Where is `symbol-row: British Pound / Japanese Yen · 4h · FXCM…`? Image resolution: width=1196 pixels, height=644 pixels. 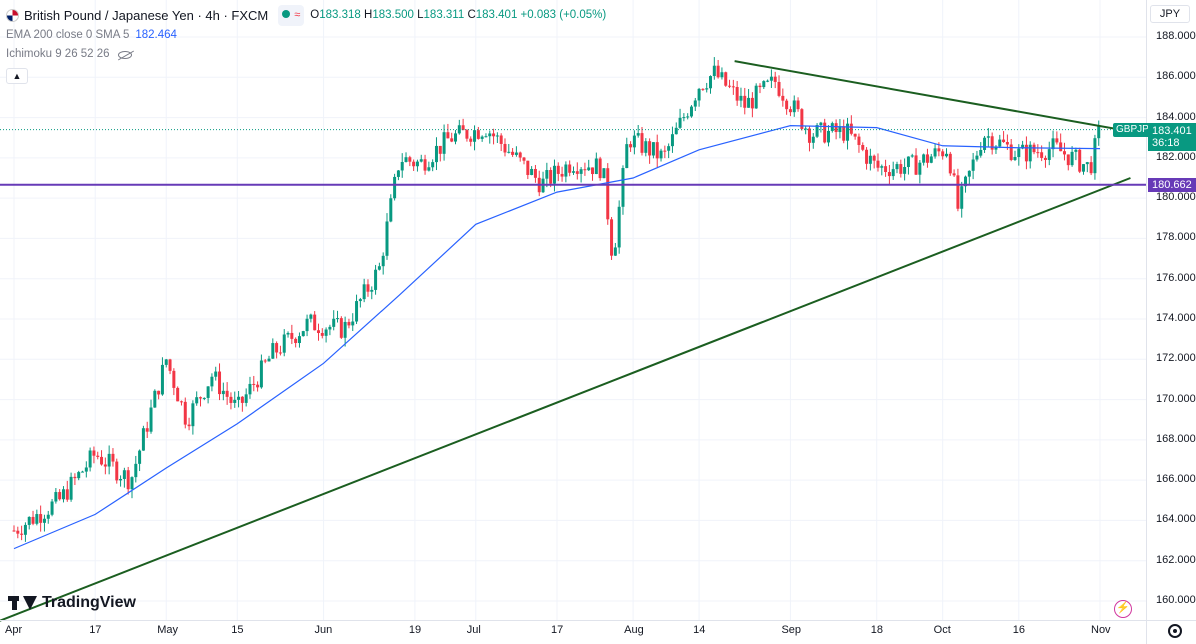 symbol-row: British Pound / Japanese Yen · 4h · FXCM… is located at coordinates (306, 15).